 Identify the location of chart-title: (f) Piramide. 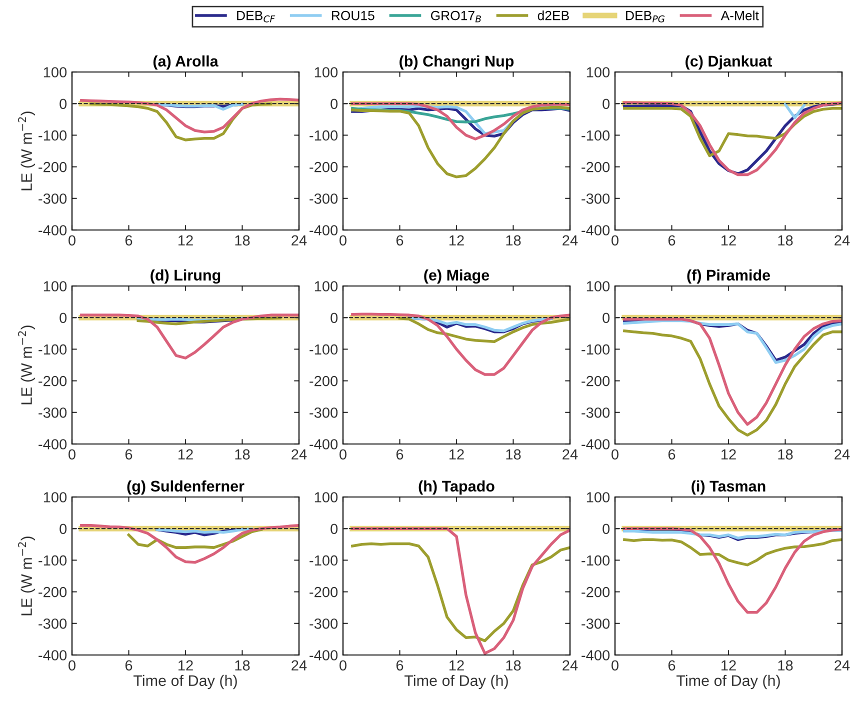
(728, 276).